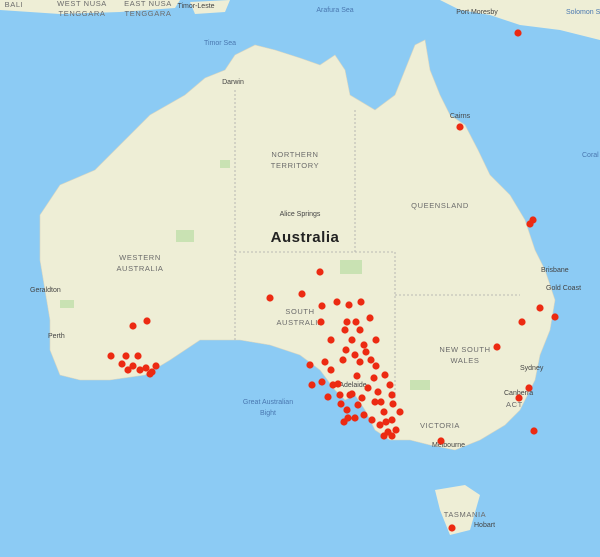 The width and height of the screenshot is (600, 557). Describe the element at coordinates (555, 270) in the screenshot. I see `place-label: Brisbane` at that location.